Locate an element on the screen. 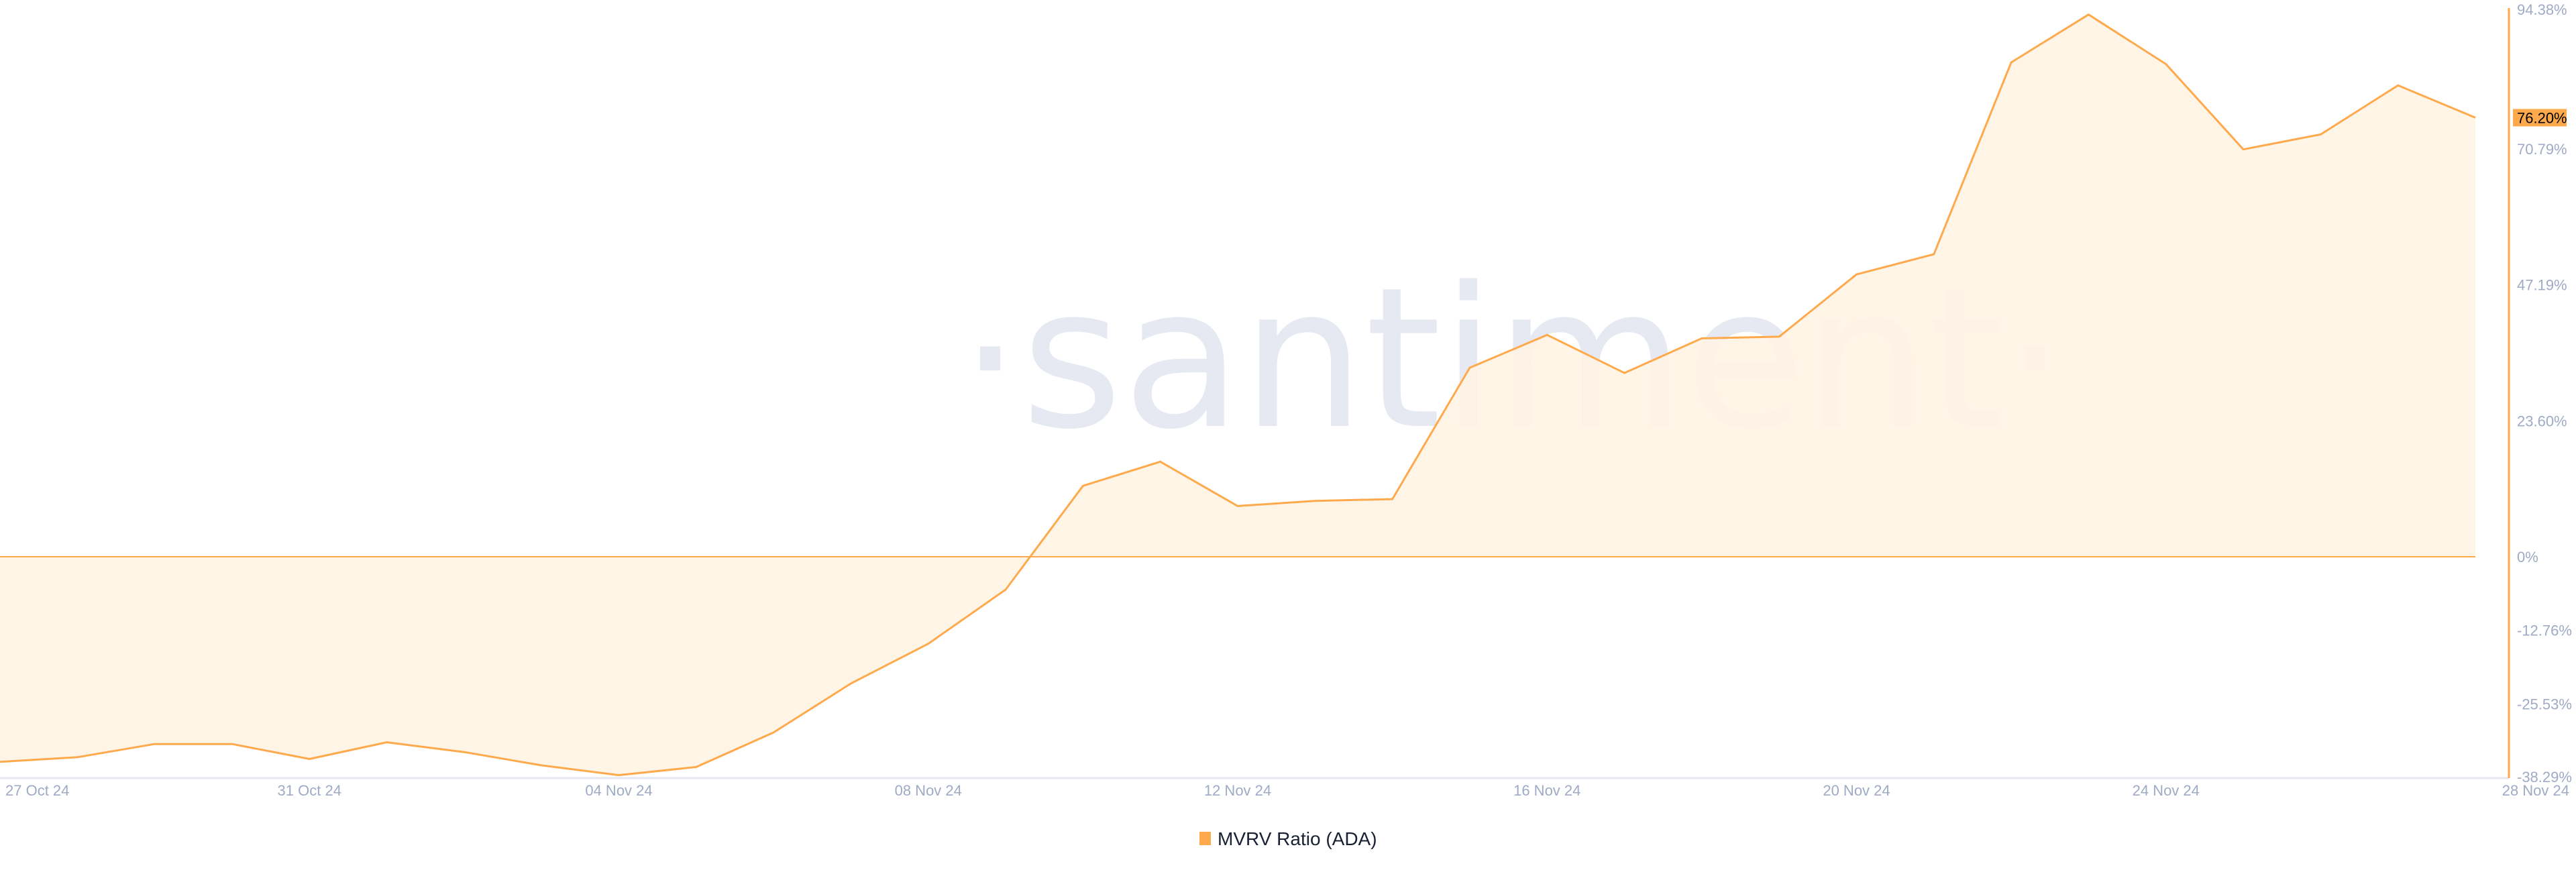  svg-text: 76.20% is located at coordinates (2542, 117).